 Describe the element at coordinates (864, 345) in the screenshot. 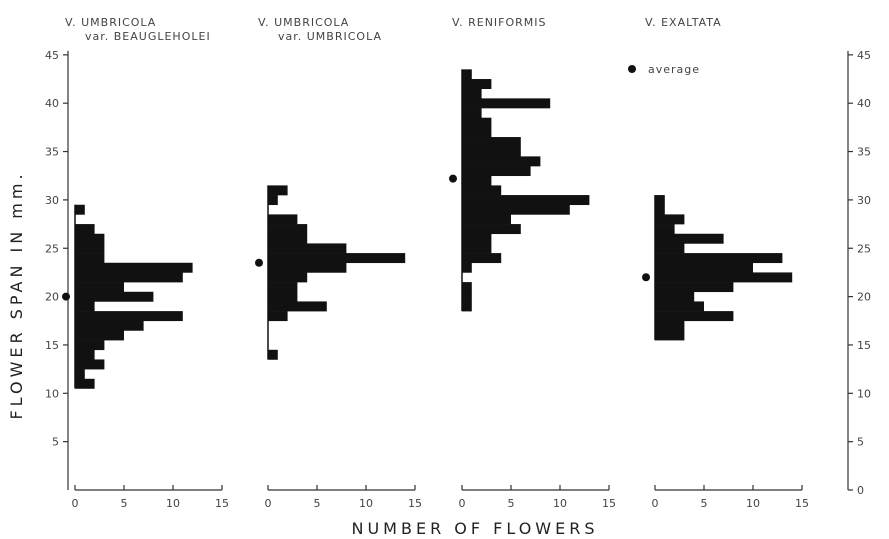

I see `right-y-tick-label: 15` at that location.